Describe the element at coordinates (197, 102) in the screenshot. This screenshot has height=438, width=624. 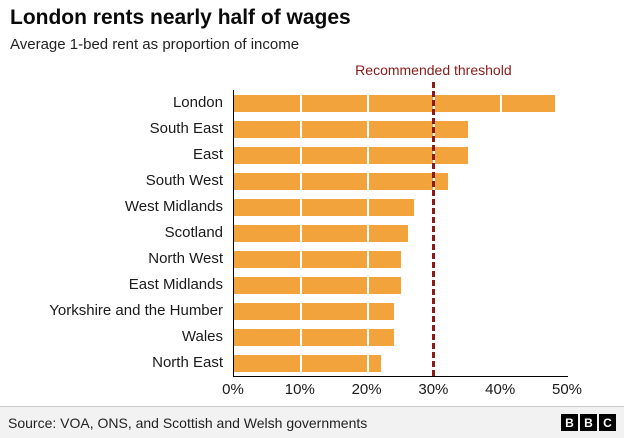
I see `category-label: London` at that location.